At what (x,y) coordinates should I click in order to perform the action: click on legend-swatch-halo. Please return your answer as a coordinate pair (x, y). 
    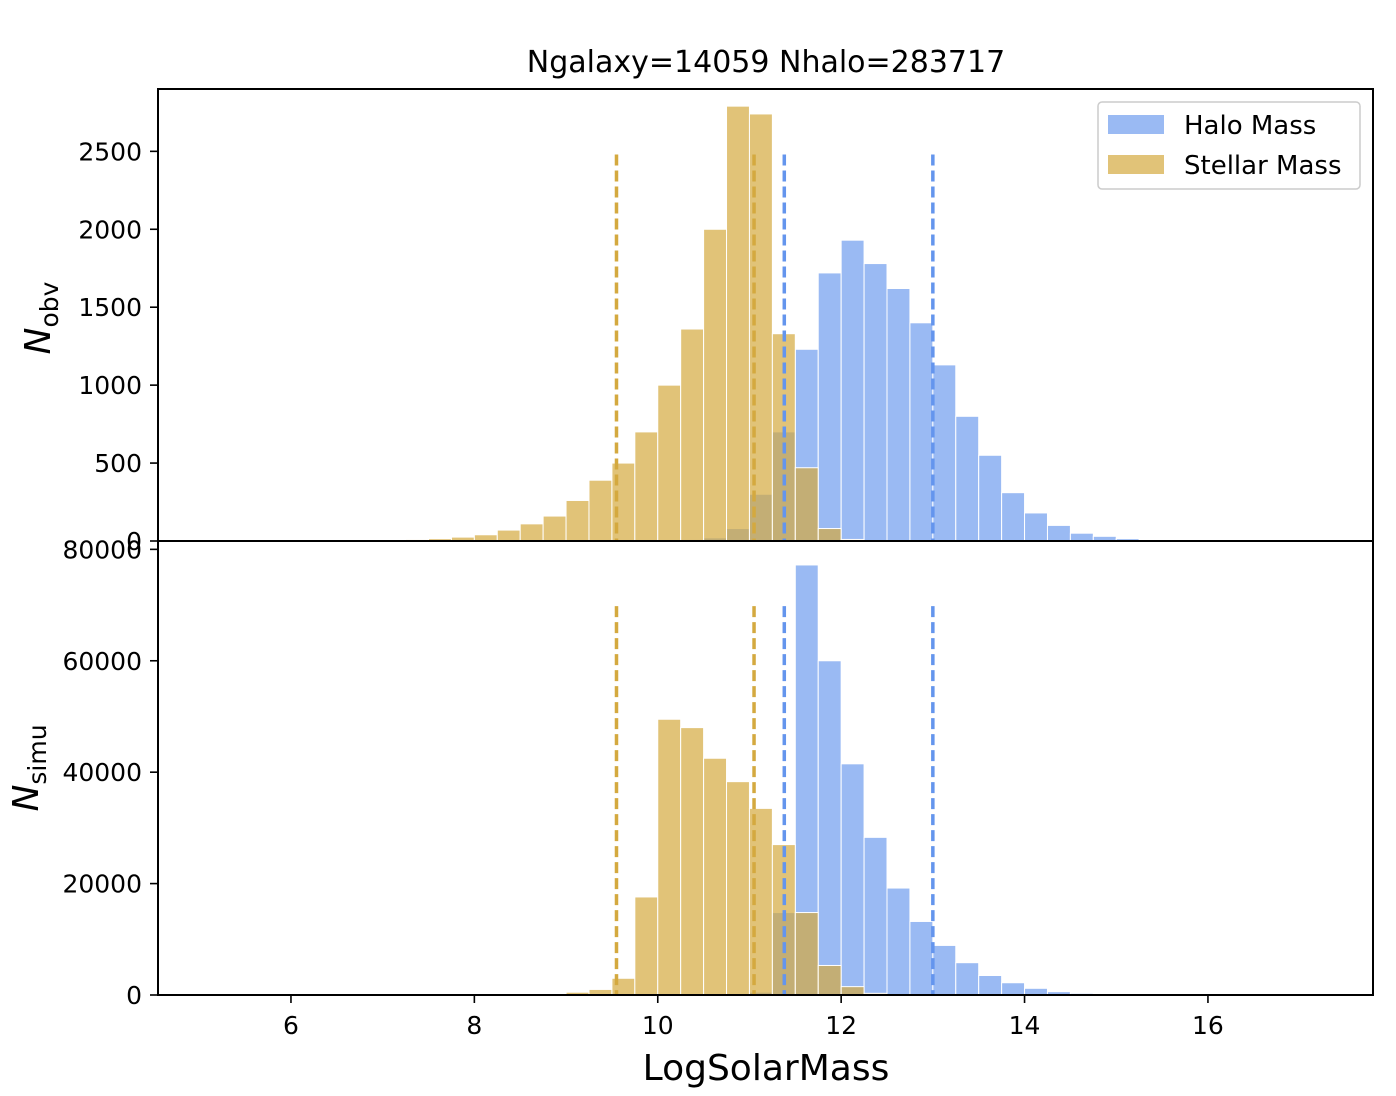
    Looking at the image, I should click on (1136, 124).